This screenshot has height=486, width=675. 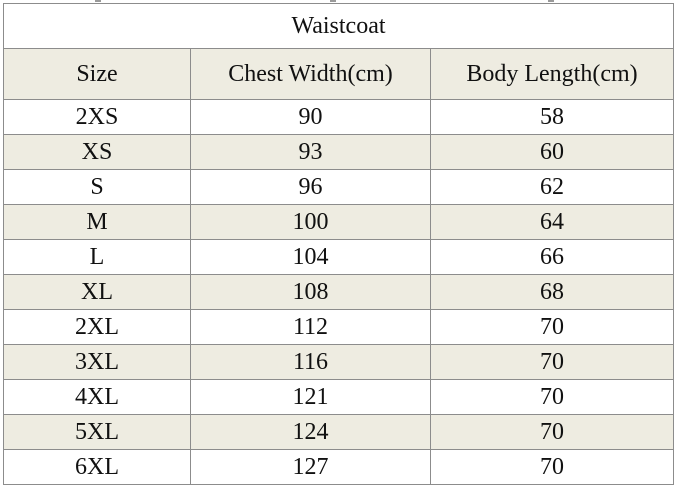 I want to click on chest-width-cell: 90, so click(x=310, y=117).